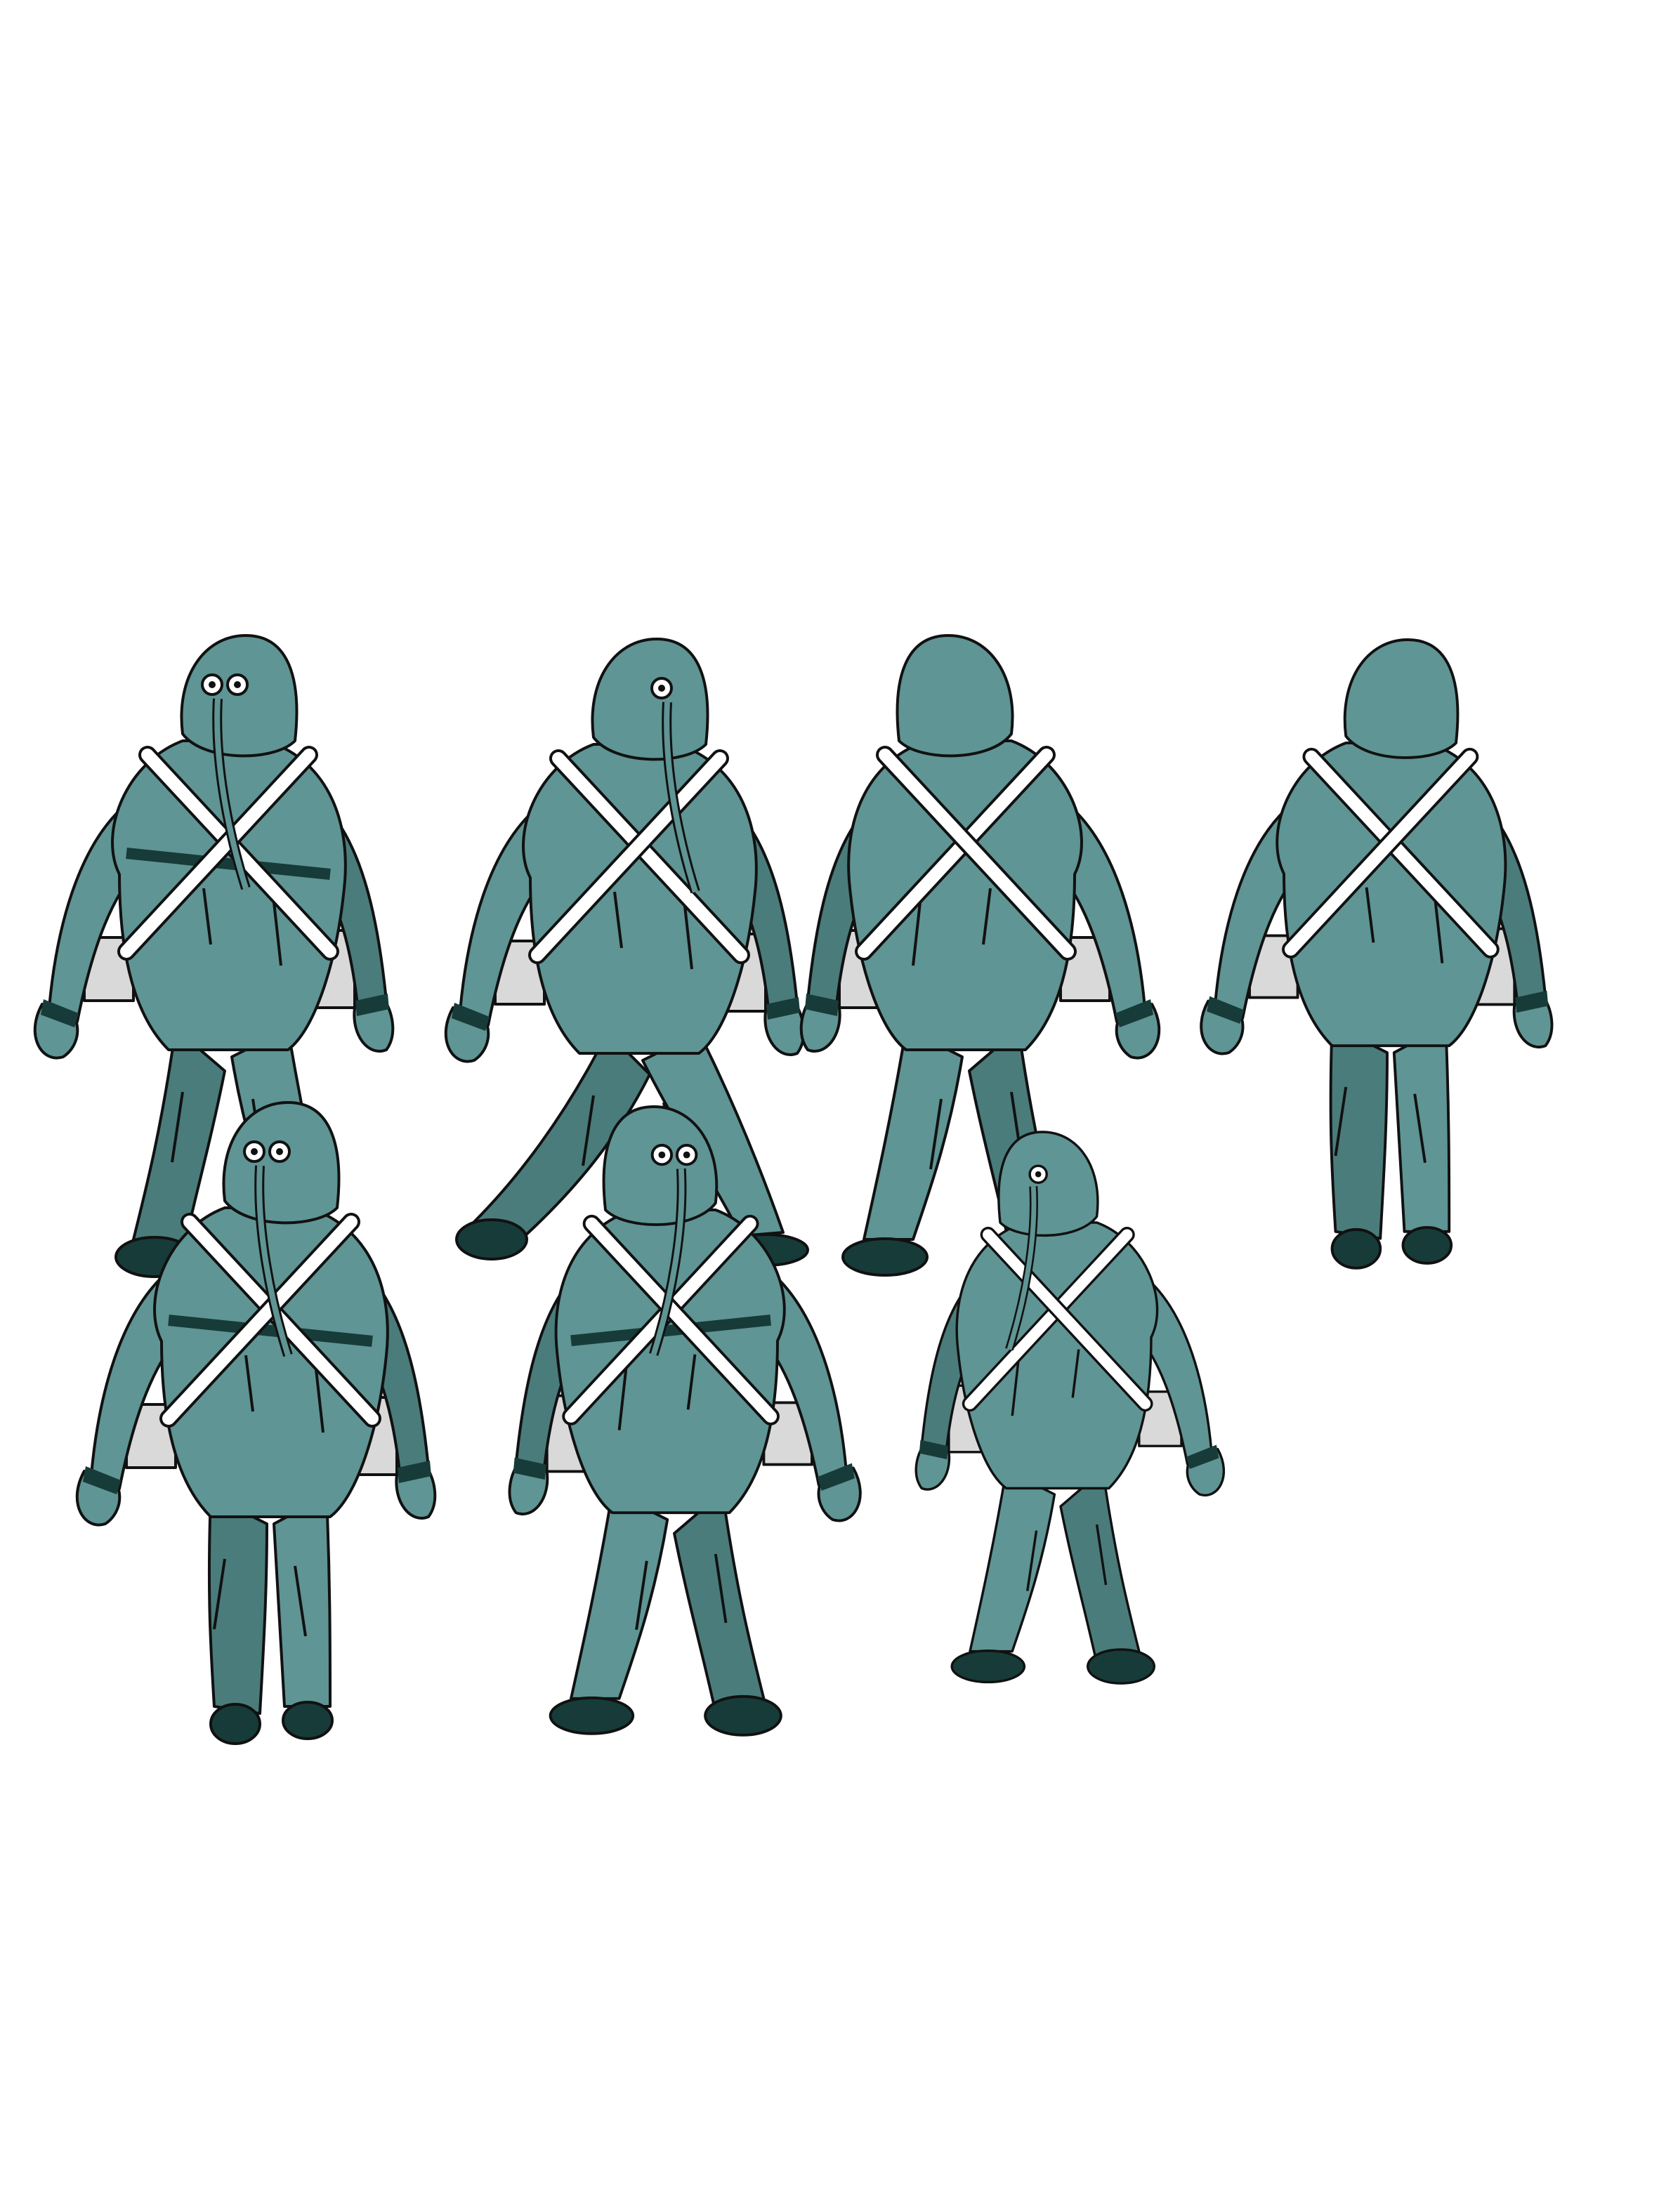  What do you see at coordinates (1377, 954) in the screenshot?
I see `sprite-back-walk` at bounding box center [1377, 954].